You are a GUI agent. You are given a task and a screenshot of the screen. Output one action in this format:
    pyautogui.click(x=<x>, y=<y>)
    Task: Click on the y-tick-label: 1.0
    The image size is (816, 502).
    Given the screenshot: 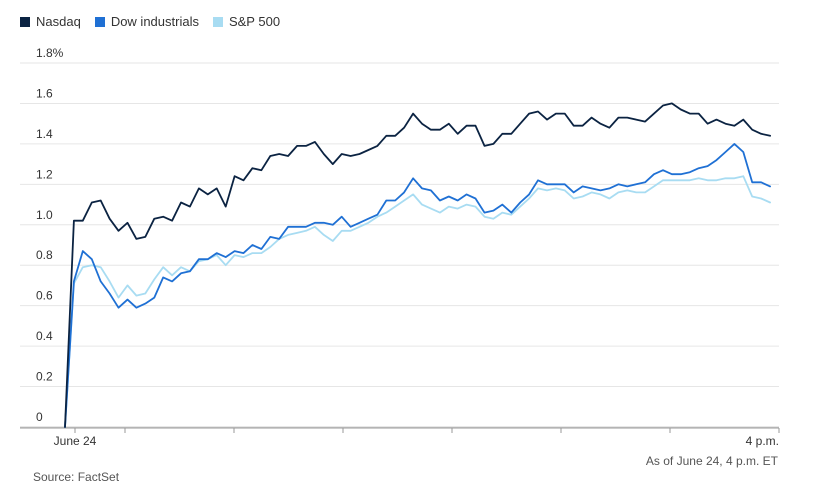 What is the action you would take?
    pyautogui.click(x=44, y=215)
    